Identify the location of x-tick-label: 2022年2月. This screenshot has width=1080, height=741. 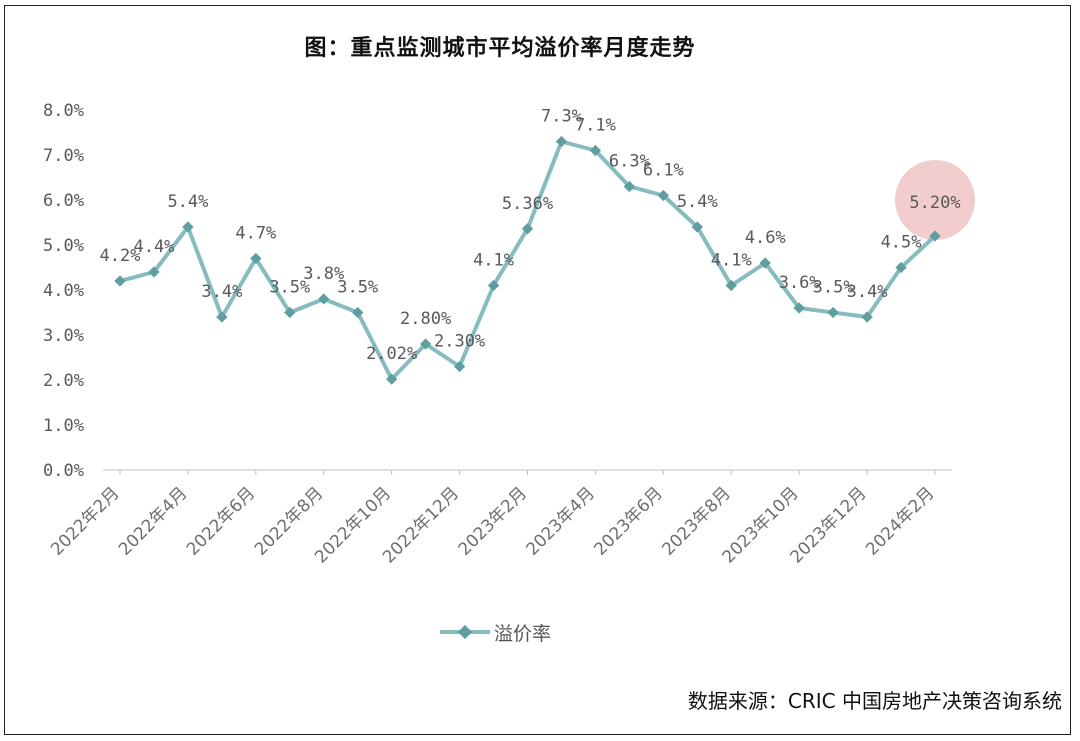
(85, 521).